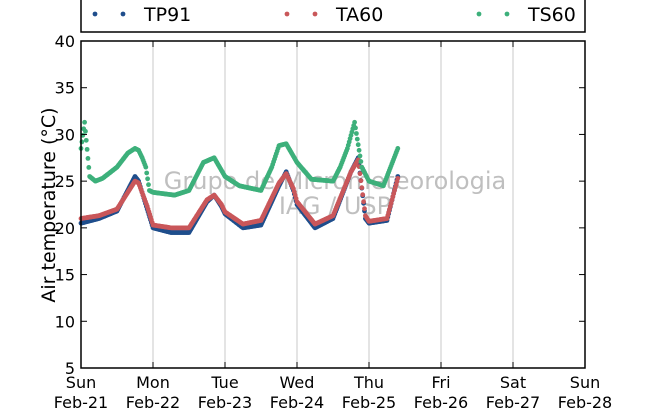 This screenshot has width=650, height=409. Describe the element at coordinates (369, 401) in the screenshot. I see `x-tick-date: Feb-25` at that location.